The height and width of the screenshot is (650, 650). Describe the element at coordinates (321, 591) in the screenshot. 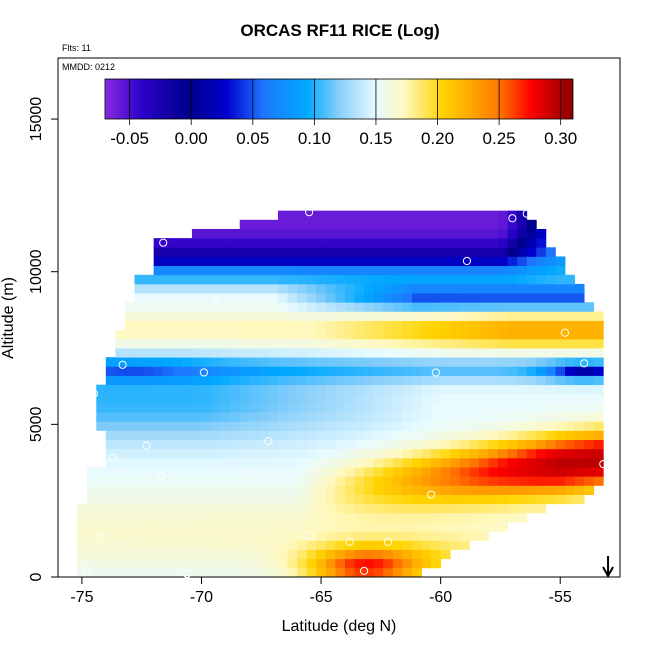

I see `x-axis: -75 -70 -65 -60 -55` at that location.